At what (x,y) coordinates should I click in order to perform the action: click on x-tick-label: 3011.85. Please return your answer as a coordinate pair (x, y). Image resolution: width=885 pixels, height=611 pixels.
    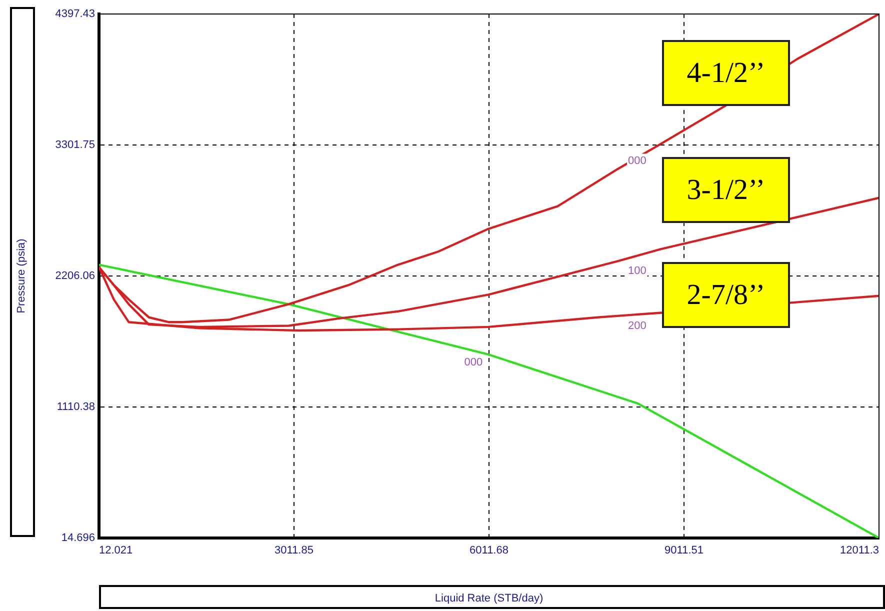
    Looking at the image, I should click on (294, 550).